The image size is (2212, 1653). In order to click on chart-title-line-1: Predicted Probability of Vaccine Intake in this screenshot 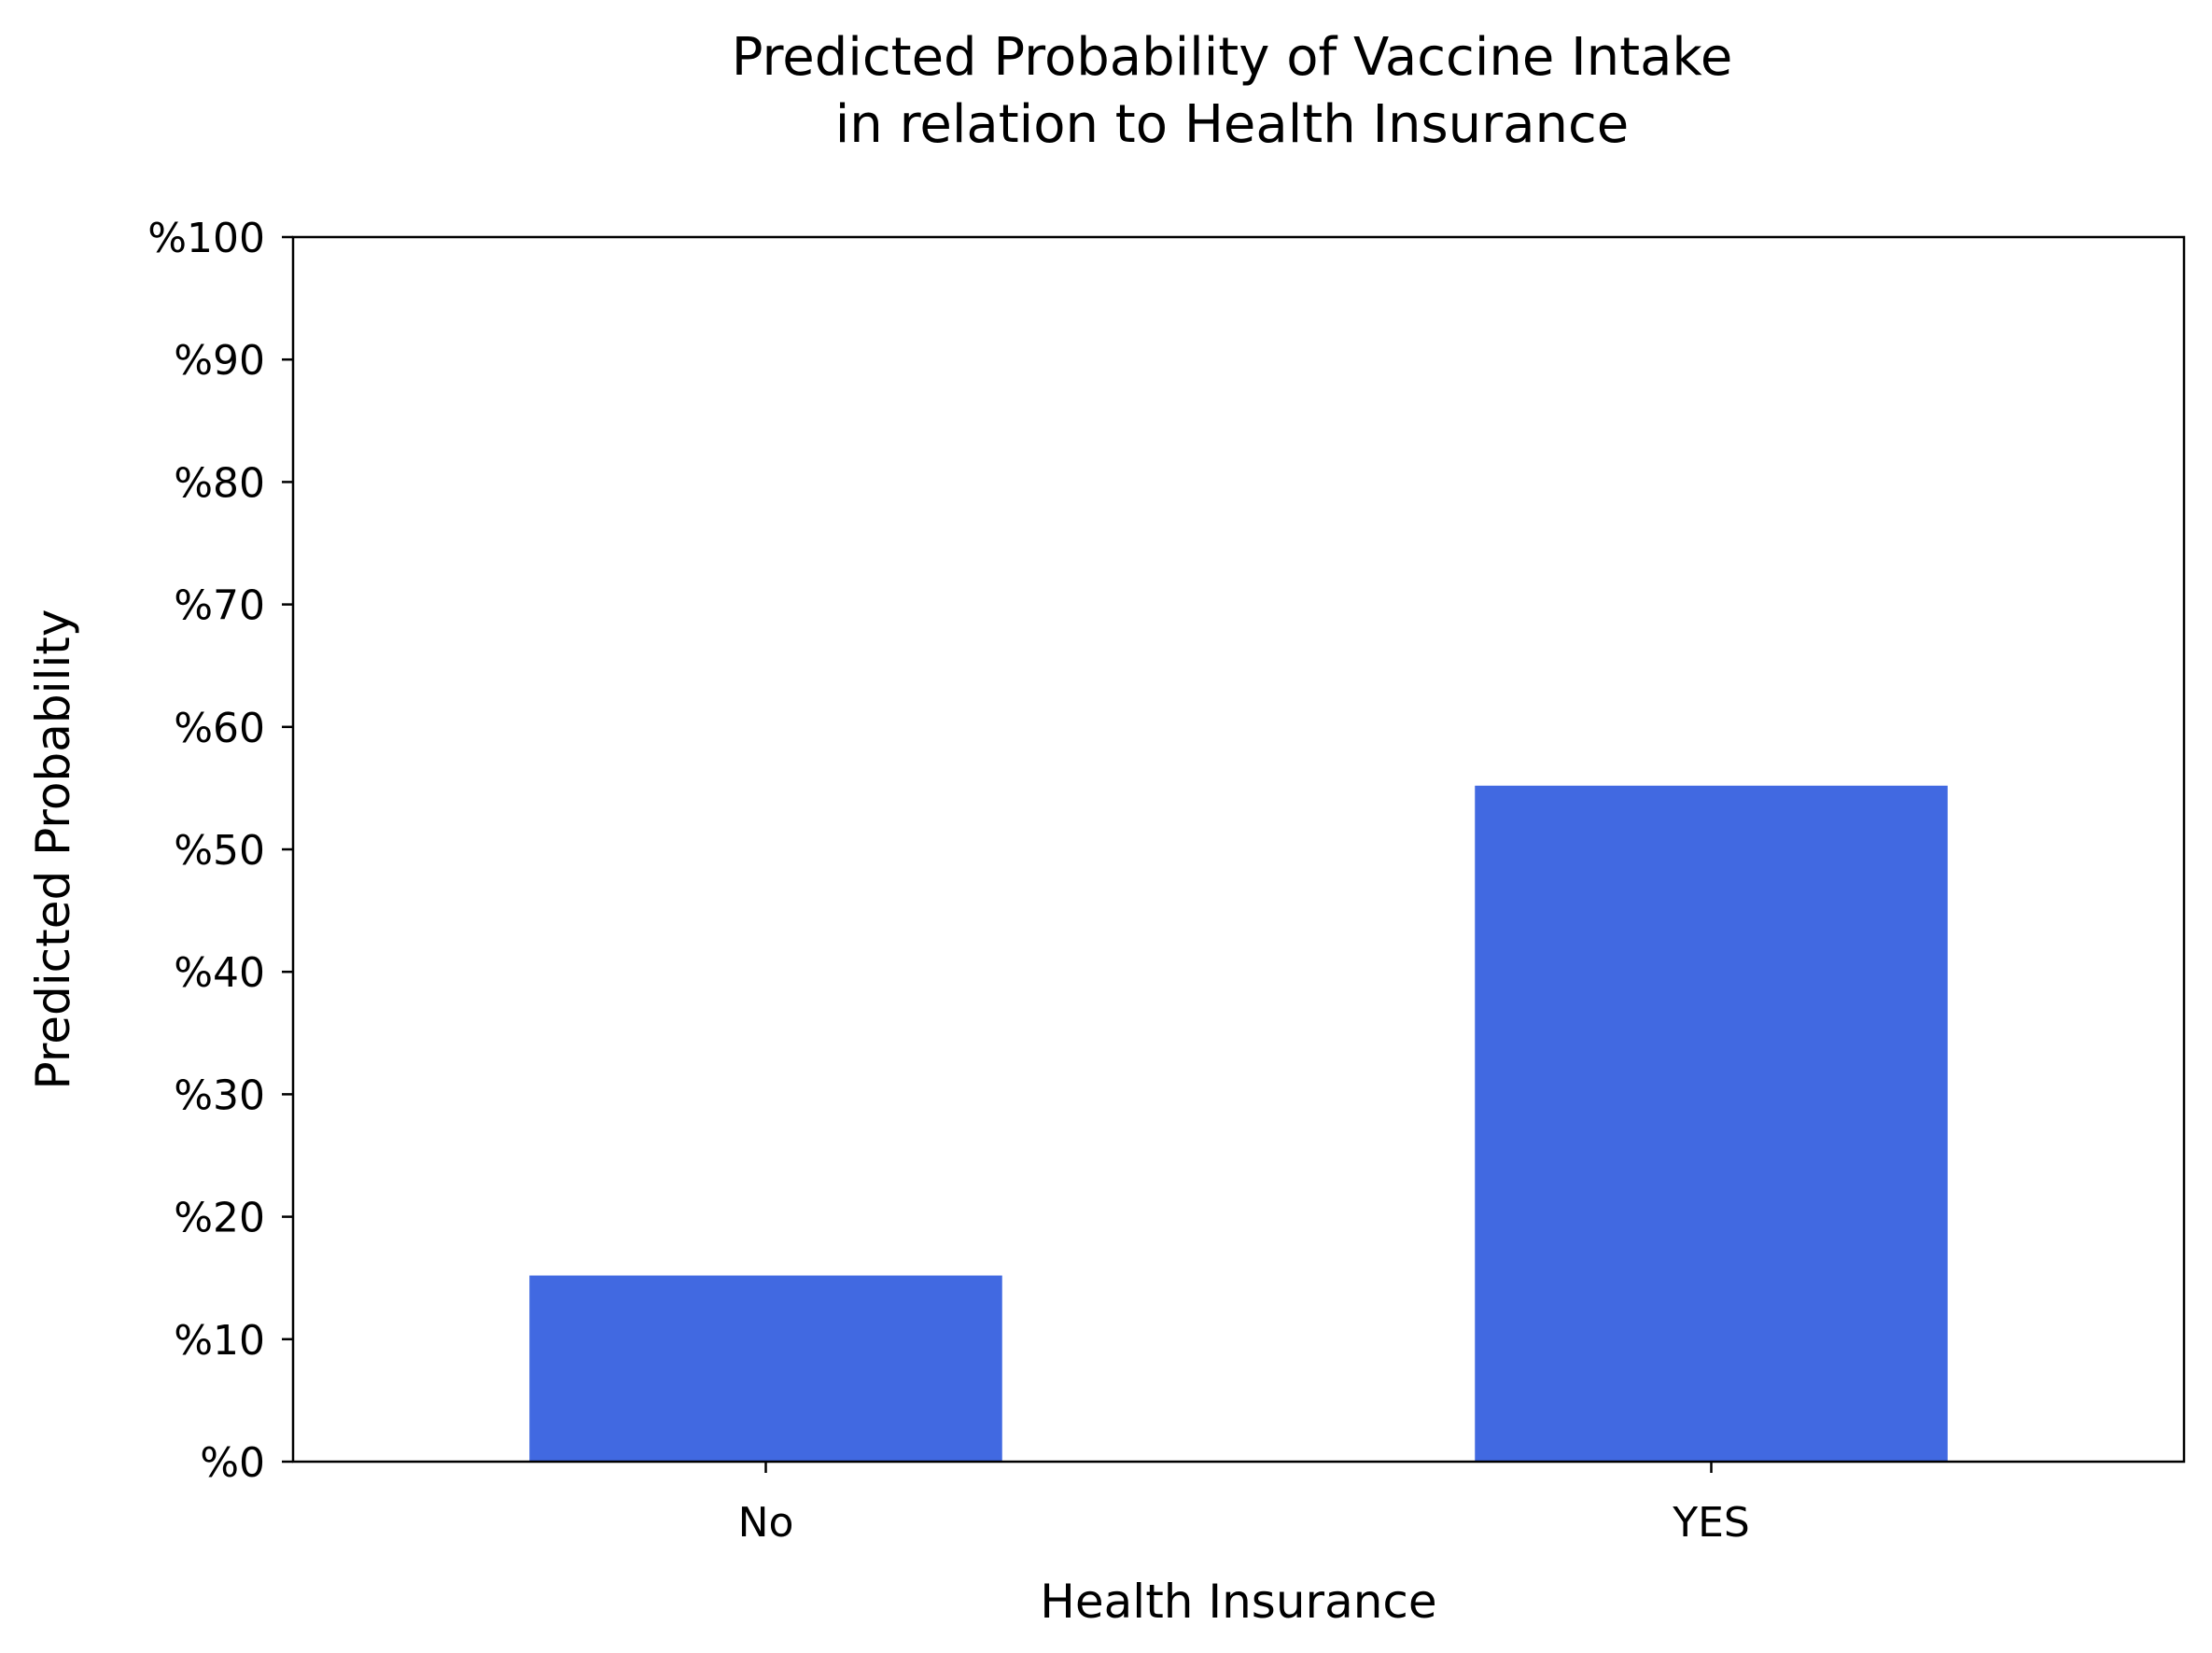, I will do `click(1232, 58)`.